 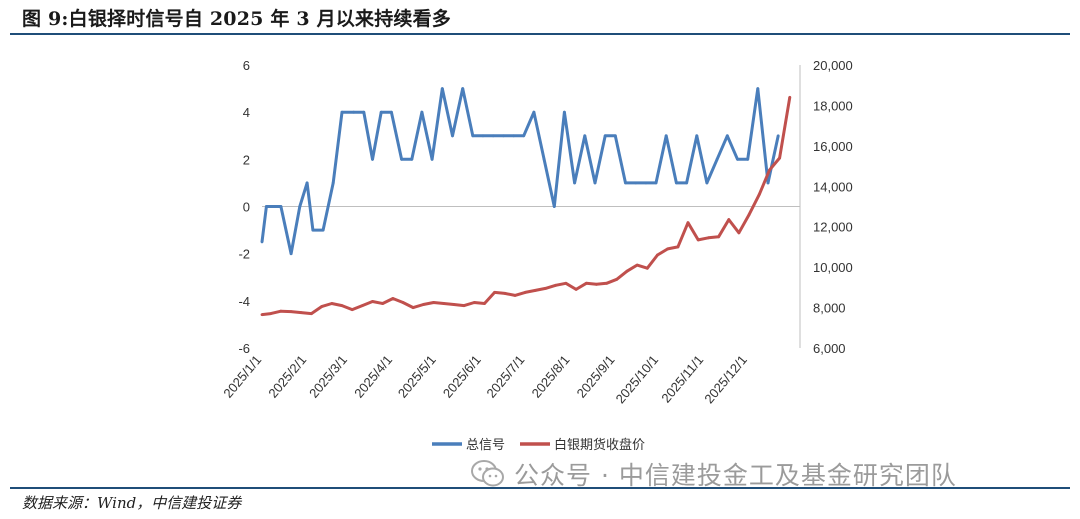 I want to click on figure-title: 图 9:白银择时信号自 2025 年 3 月以来持续看多, so click(x=237, y=19).